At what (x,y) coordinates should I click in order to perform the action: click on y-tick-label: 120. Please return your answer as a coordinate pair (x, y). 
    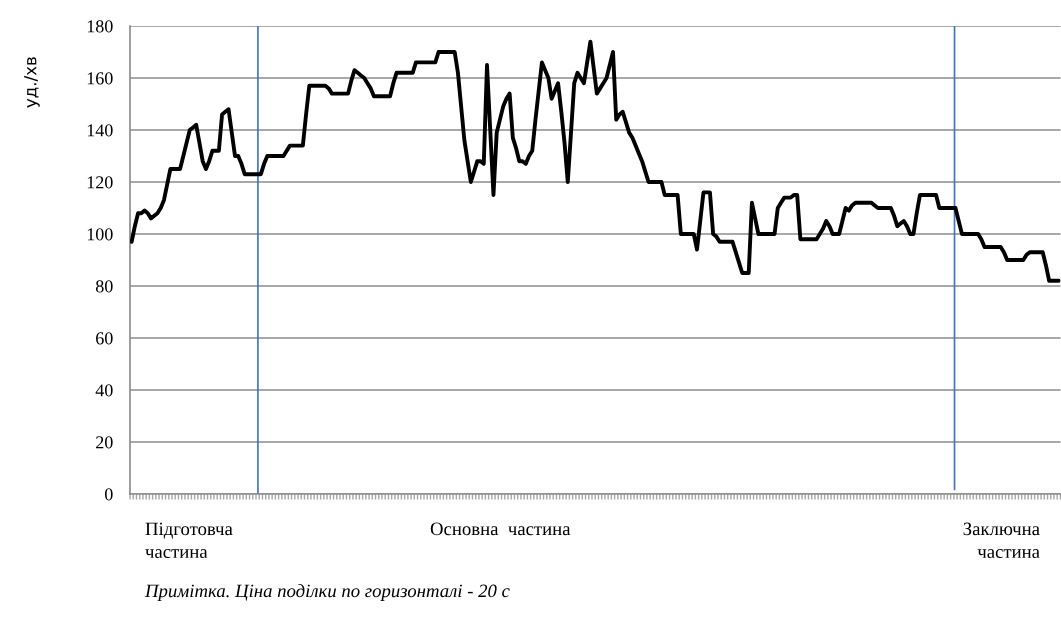
    Looking at the image, I should click on (100, 182).